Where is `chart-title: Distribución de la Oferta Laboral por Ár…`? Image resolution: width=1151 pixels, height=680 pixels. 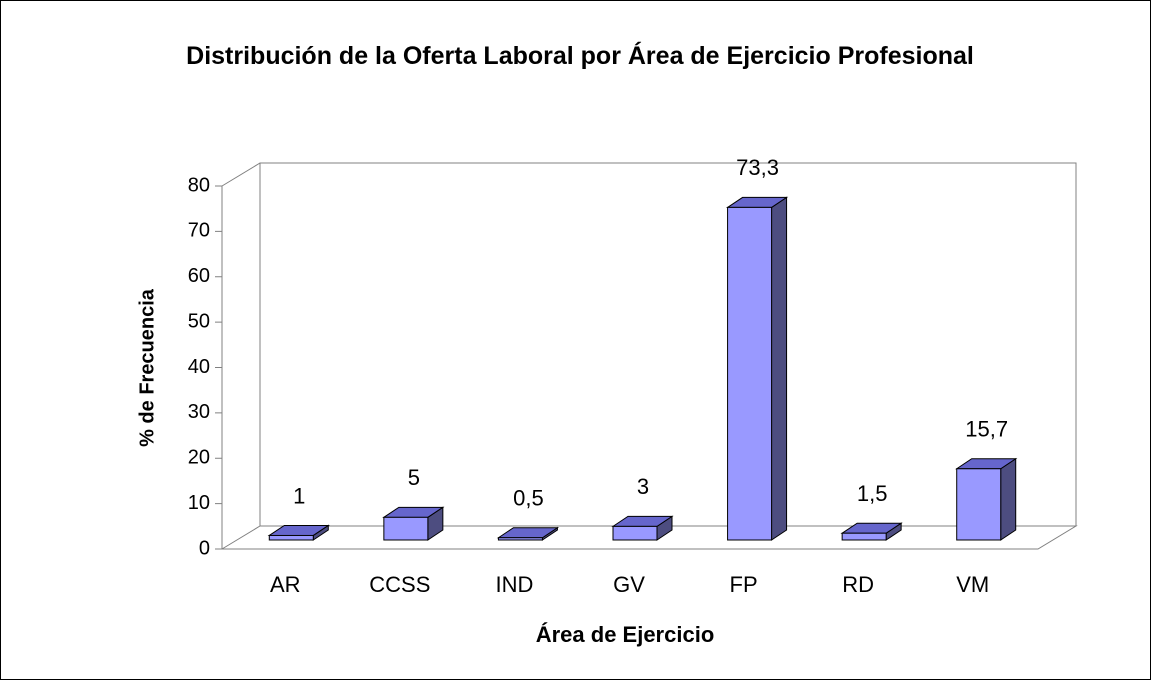 chart-title: Distribución de la Oferta Laboral por Ár… is located at coordinates (580, 56).